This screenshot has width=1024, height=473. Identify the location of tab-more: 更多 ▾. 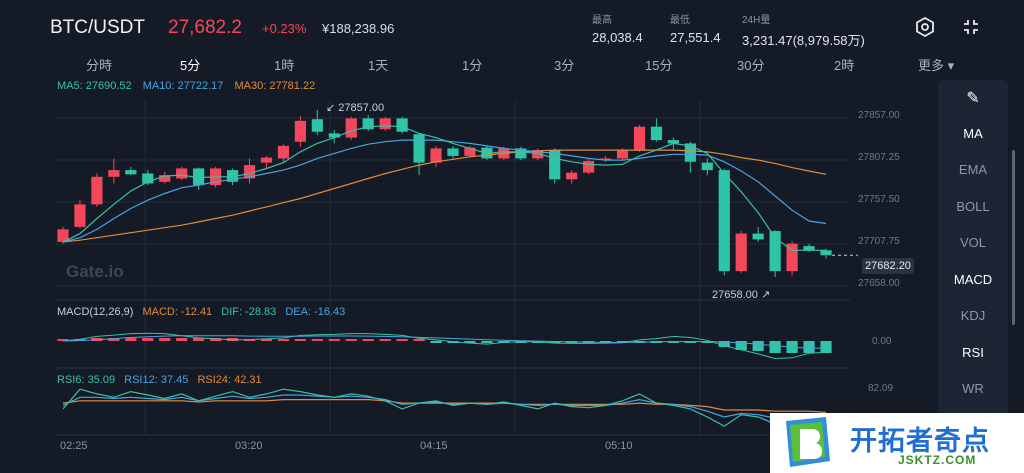
(936, 65).